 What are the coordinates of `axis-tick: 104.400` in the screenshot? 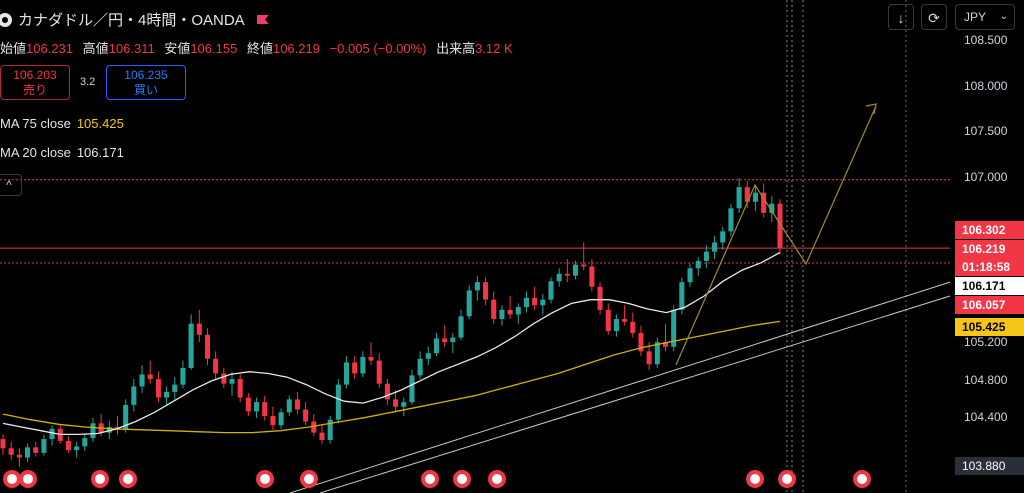 It's located at (986, 417).